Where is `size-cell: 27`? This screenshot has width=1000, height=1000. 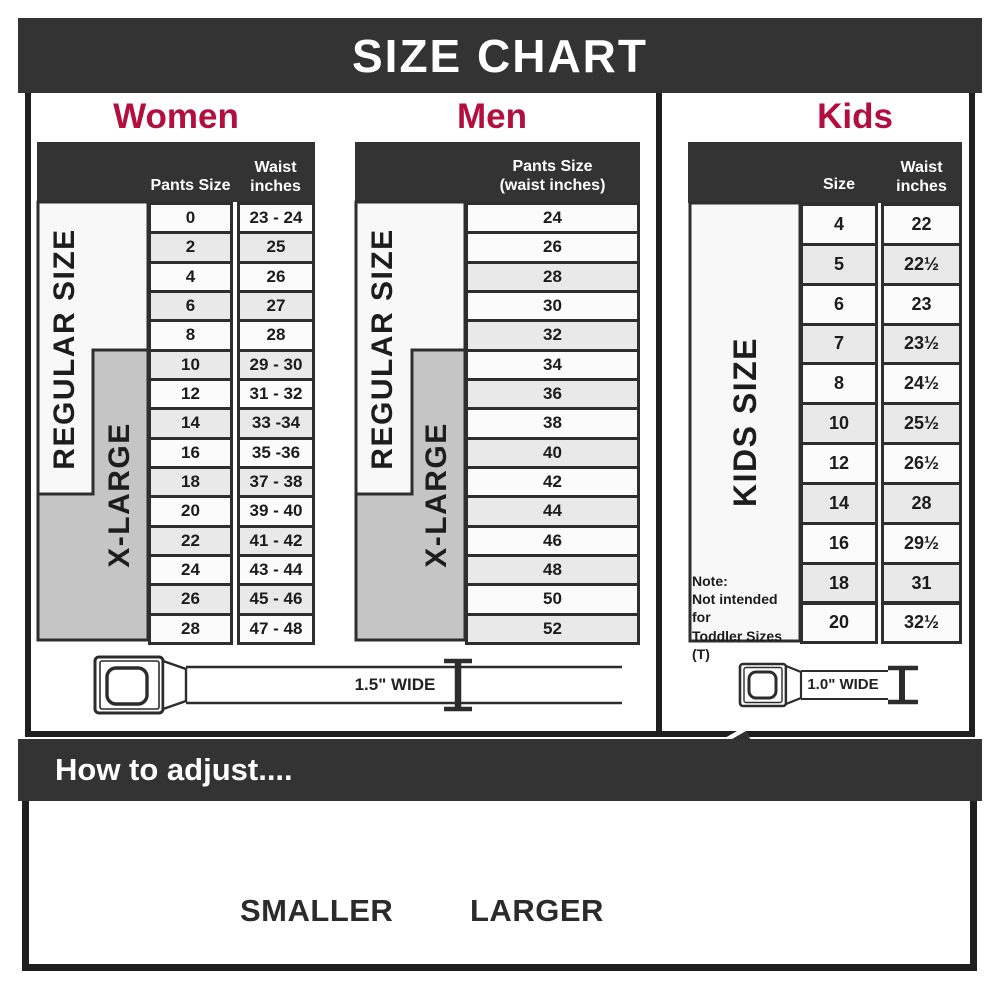
size-cell: 27 is located at coordinates (276, 306).